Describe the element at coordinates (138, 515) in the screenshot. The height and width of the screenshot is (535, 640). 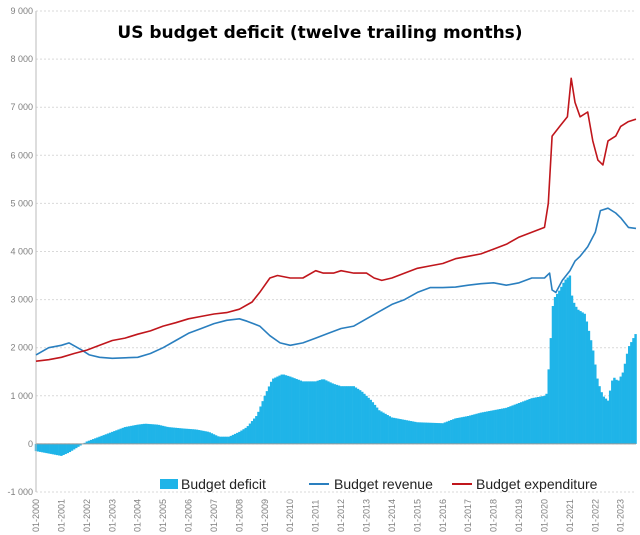
I see `x-tick-label: 01-2004` at that location.